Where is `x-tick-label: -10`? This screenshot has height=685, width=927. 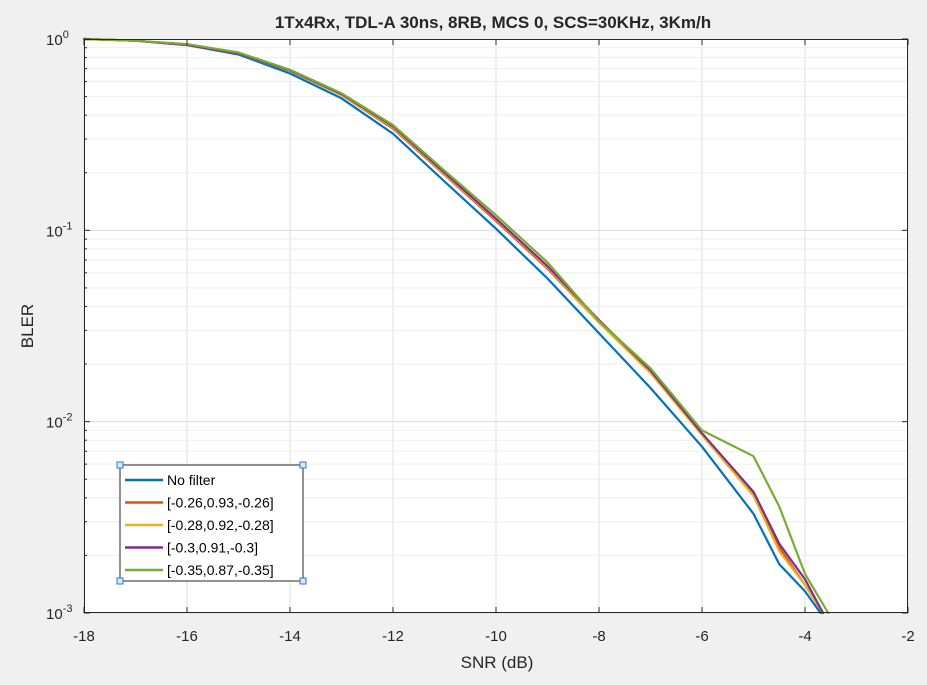 x-tick-label: -10 is located at coordinates (496, 636).